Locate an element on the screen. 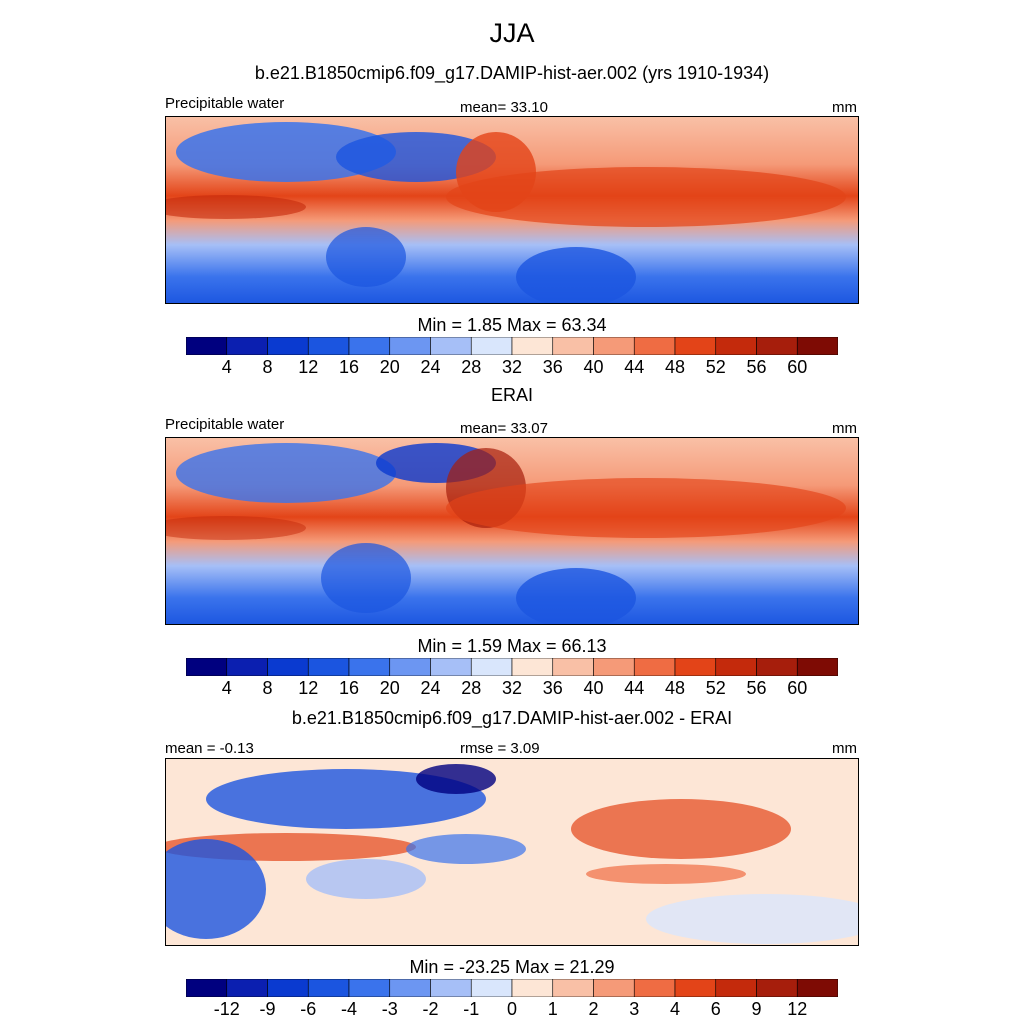  panel2-map is located at coordinates (512, 531).